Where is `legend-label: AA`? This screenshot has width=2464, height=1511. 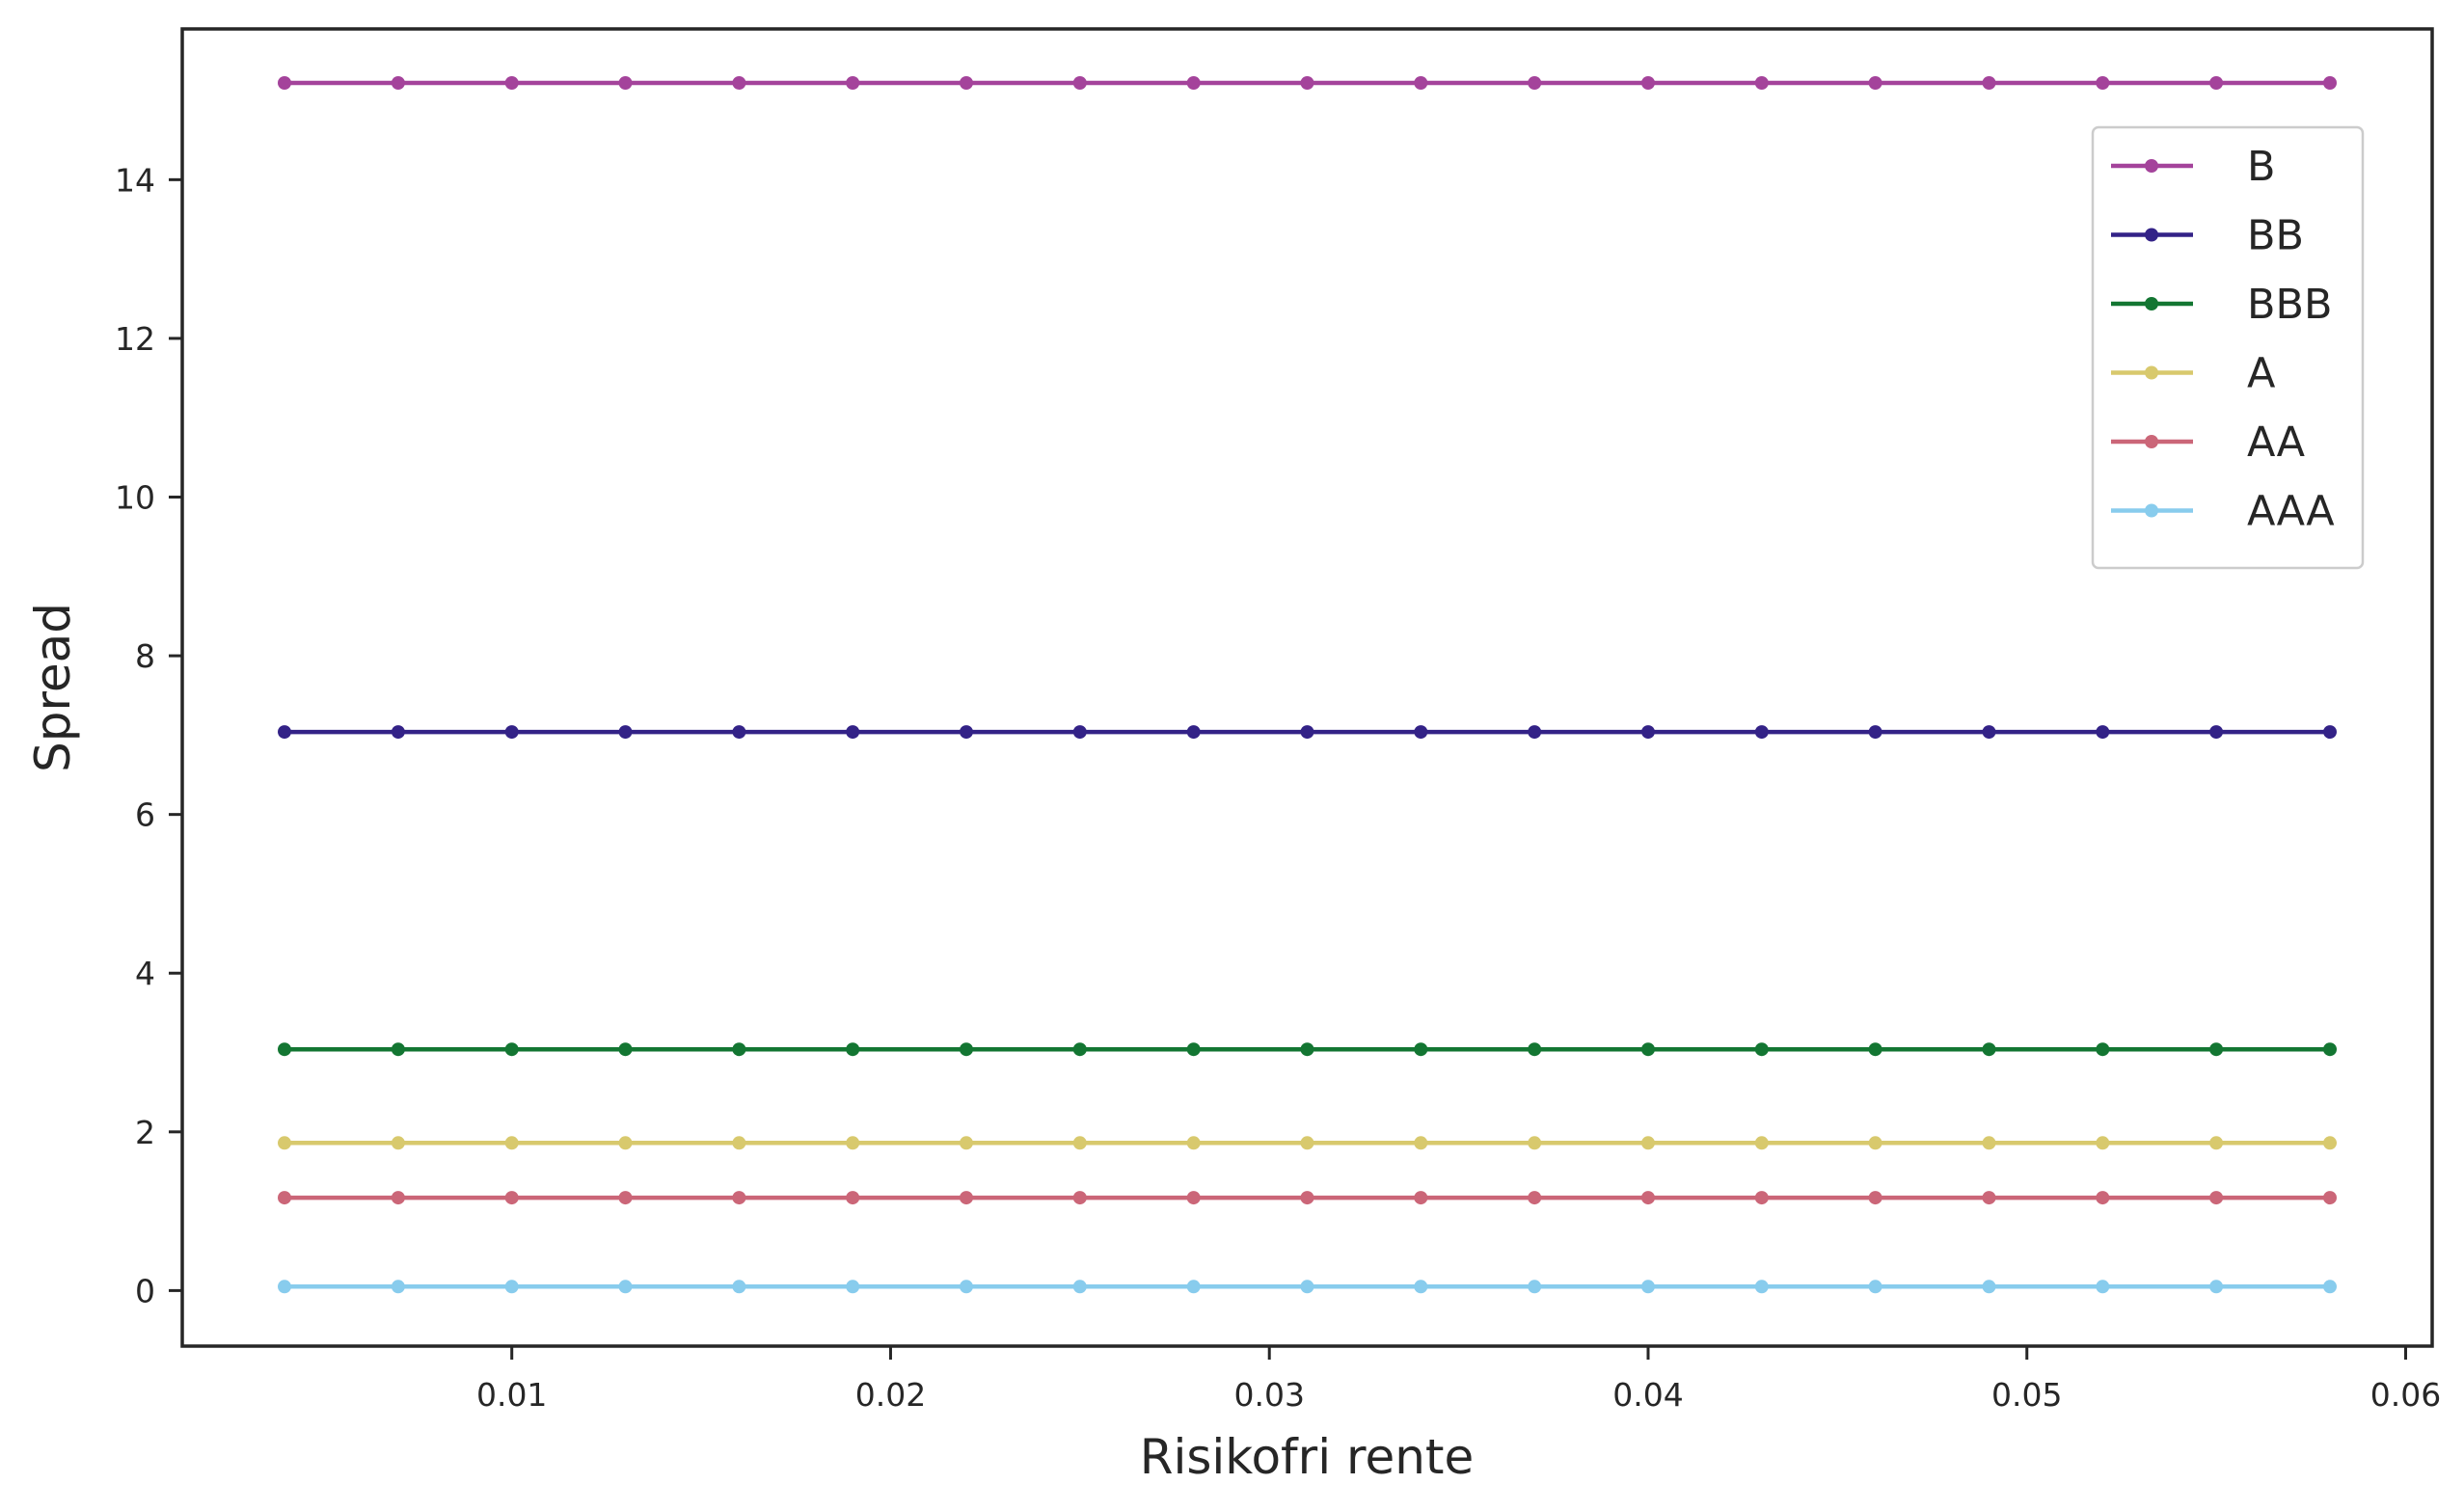 legend-label: AA is located at coordinates (2276, 442).